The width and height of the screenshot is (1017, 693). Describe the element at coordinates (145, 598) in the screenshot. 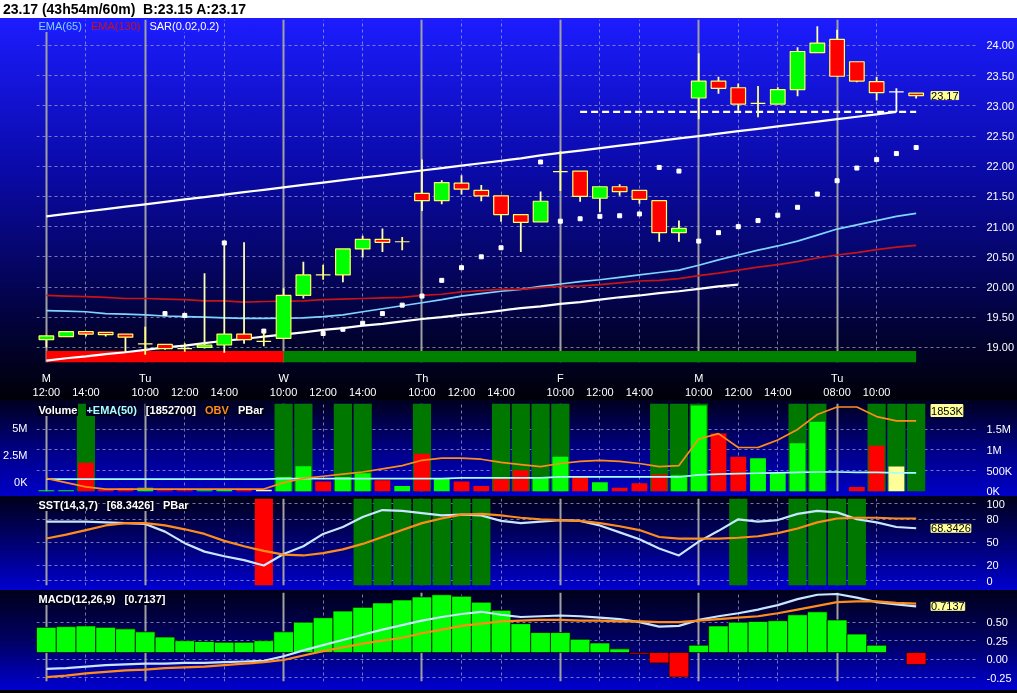

I see `annotation: [0.7137]` at that location.